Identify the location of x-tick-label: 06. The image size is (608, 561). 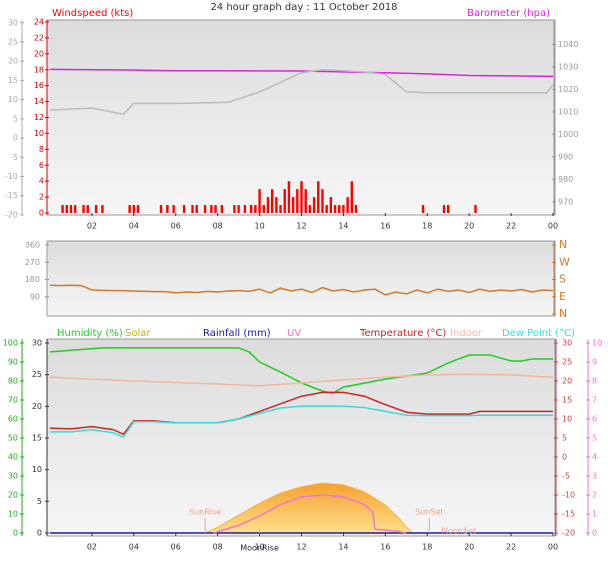
(176, 547).